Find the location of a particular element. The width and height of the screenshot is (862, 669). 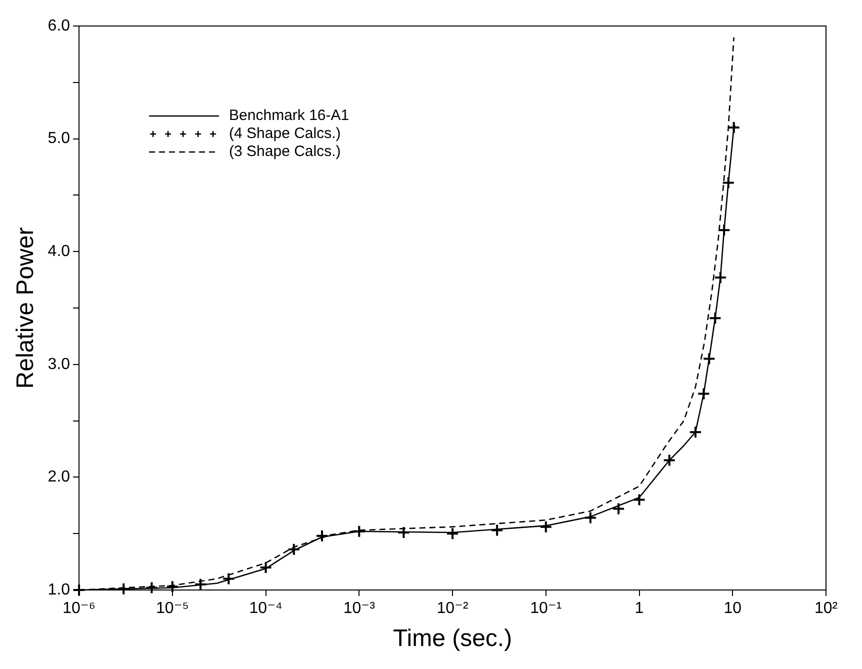

y-tick-label: 4.0 is located at coordinates (59, 251).